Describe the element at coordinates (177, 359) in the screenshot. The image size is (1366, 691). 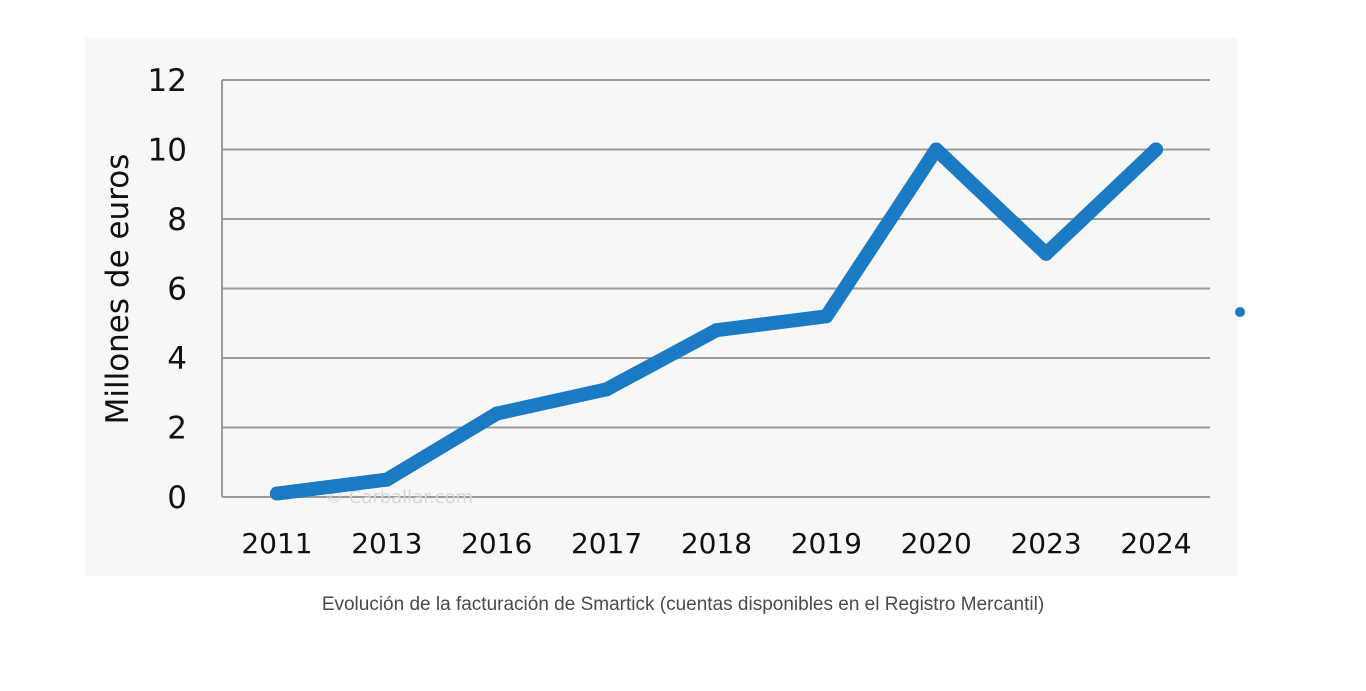
I see `y-tick-label: 4` at that location.